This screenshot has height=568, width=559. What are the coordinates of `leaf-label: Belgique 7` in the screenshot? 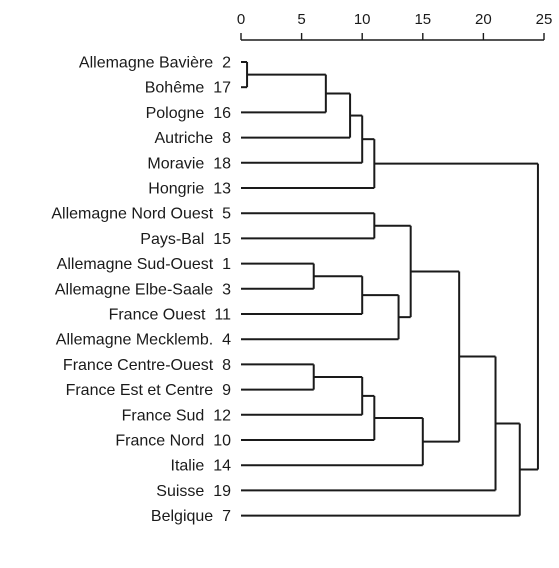 It's located at (191, 516).